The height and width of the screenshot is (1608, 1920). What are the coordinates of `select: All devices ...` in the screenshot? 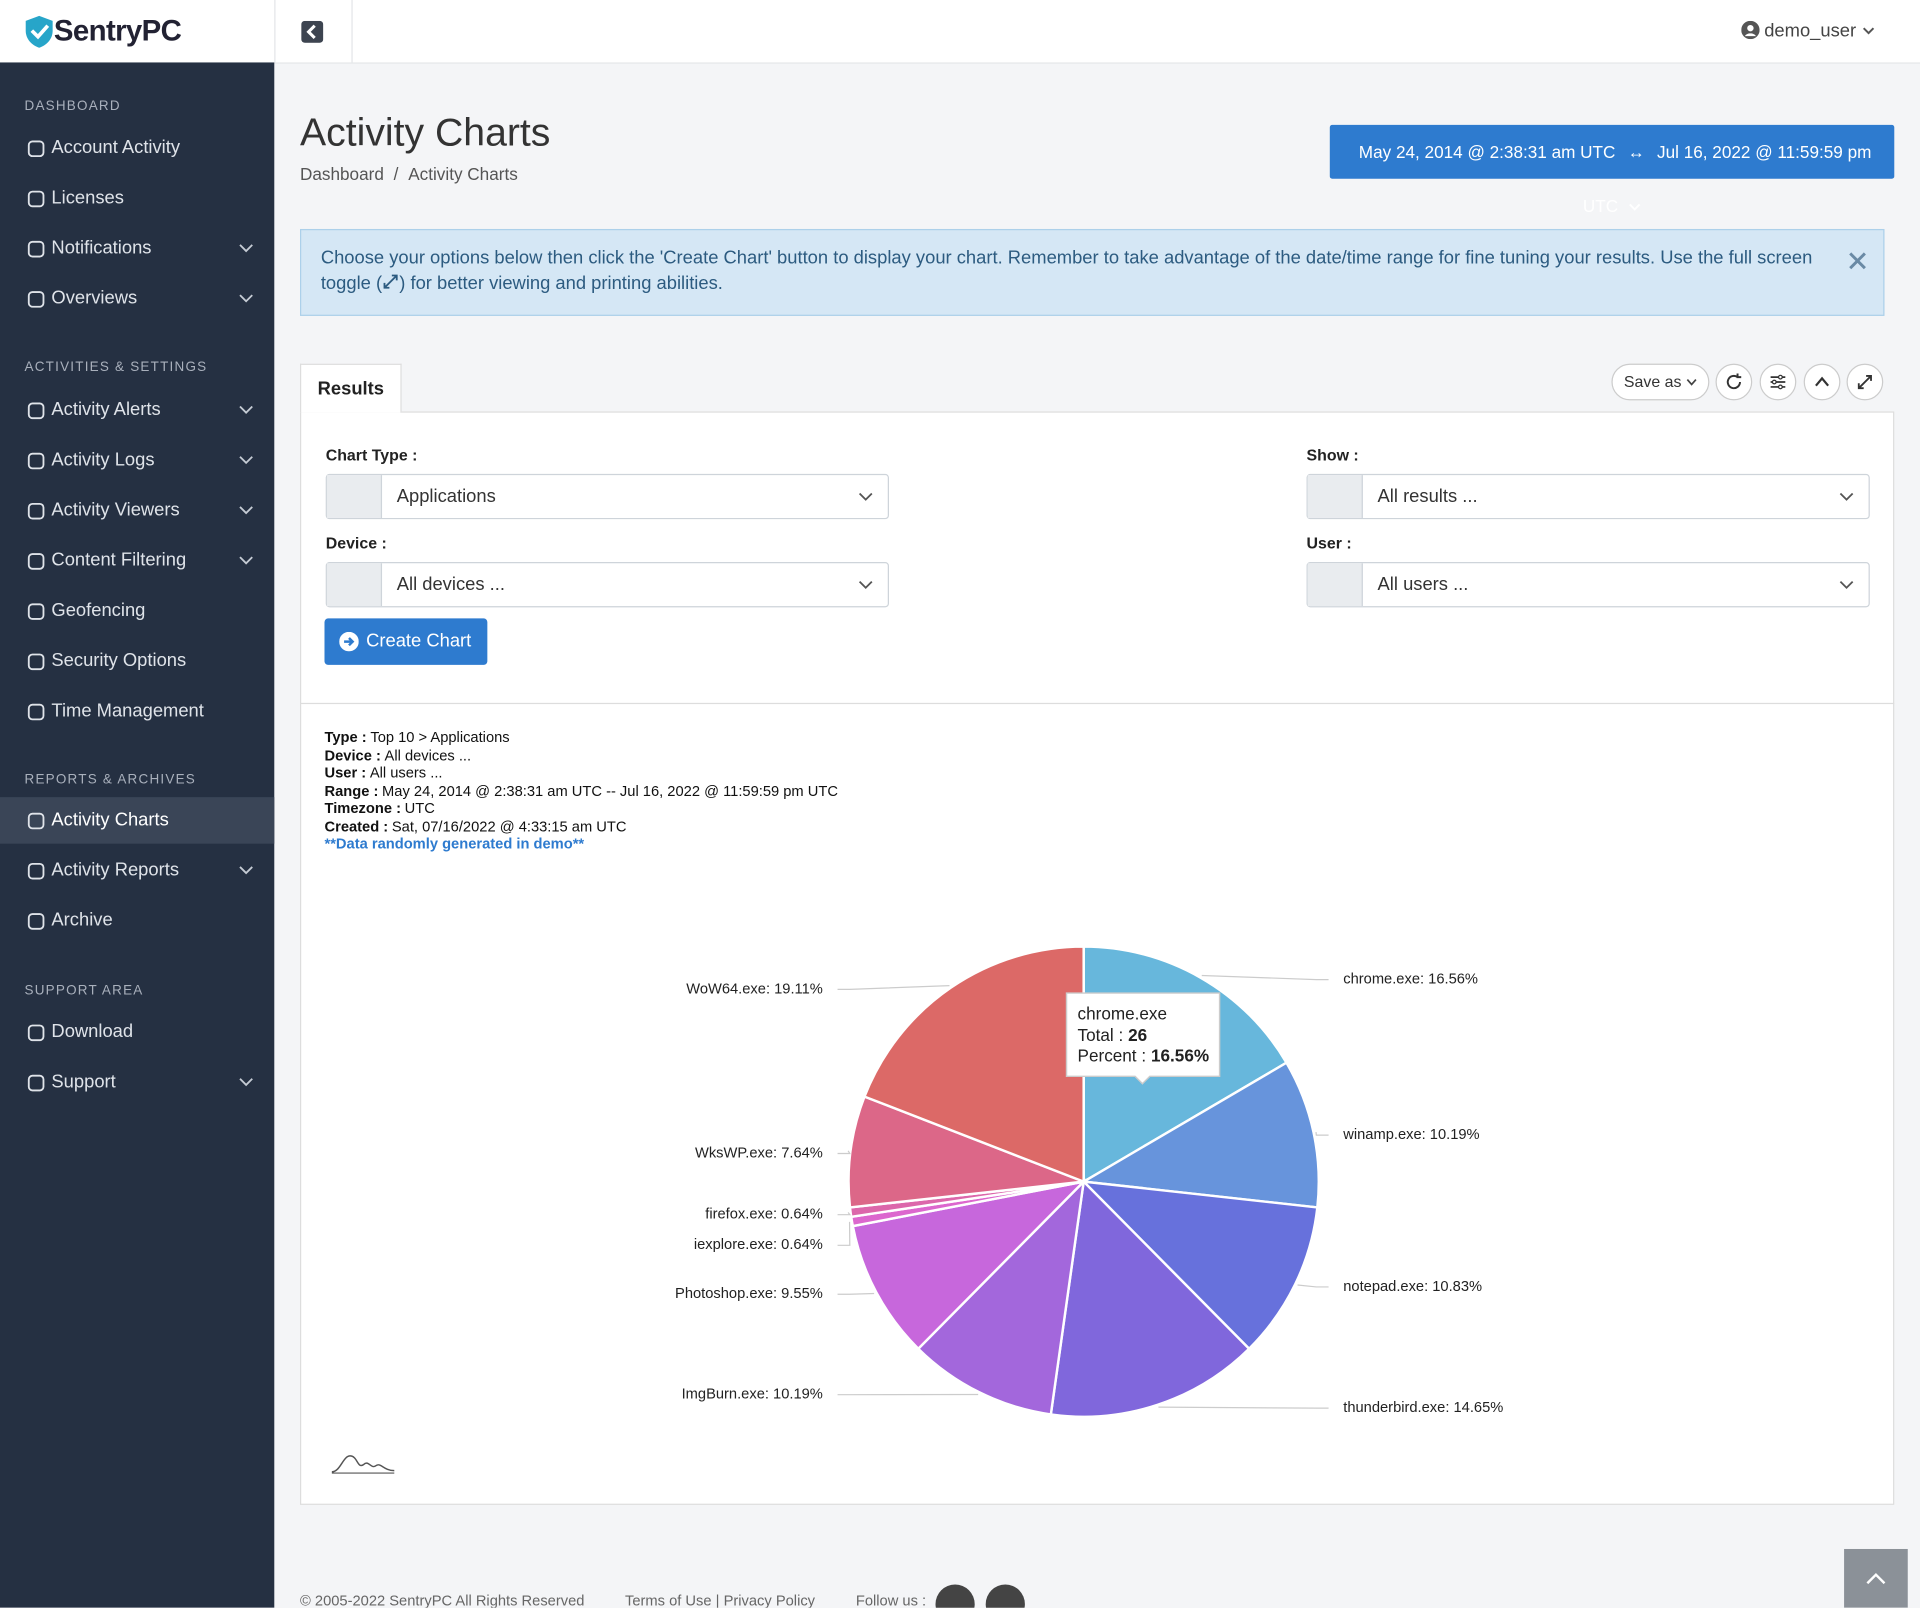 It's located at (607, 585).